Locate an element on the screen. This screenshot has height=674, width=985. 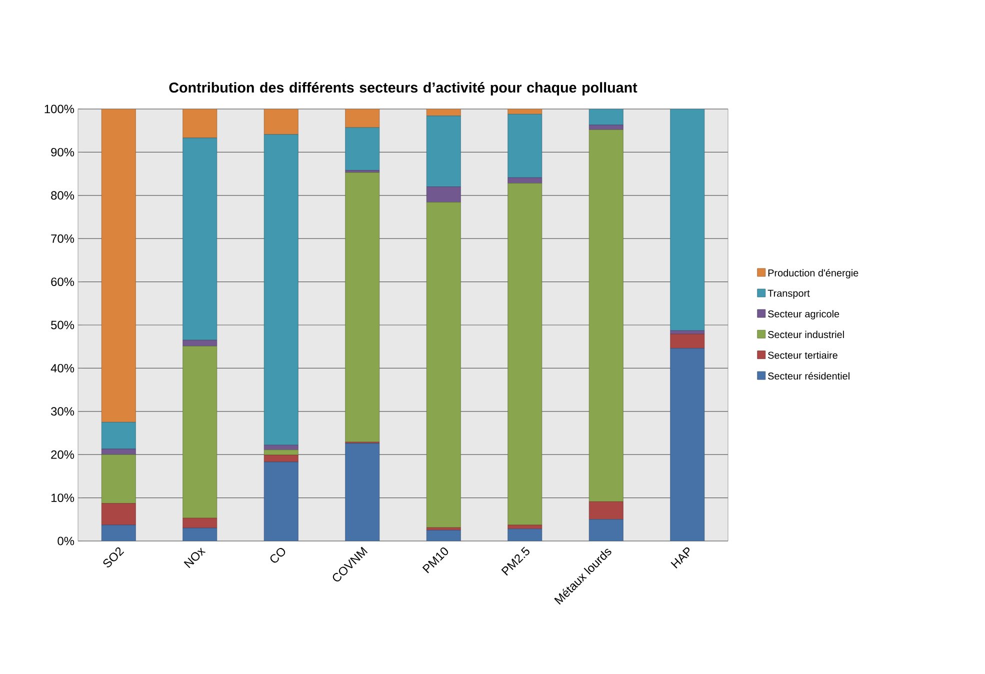
y-tick-label: 40% is located at coordinates (62, 368).